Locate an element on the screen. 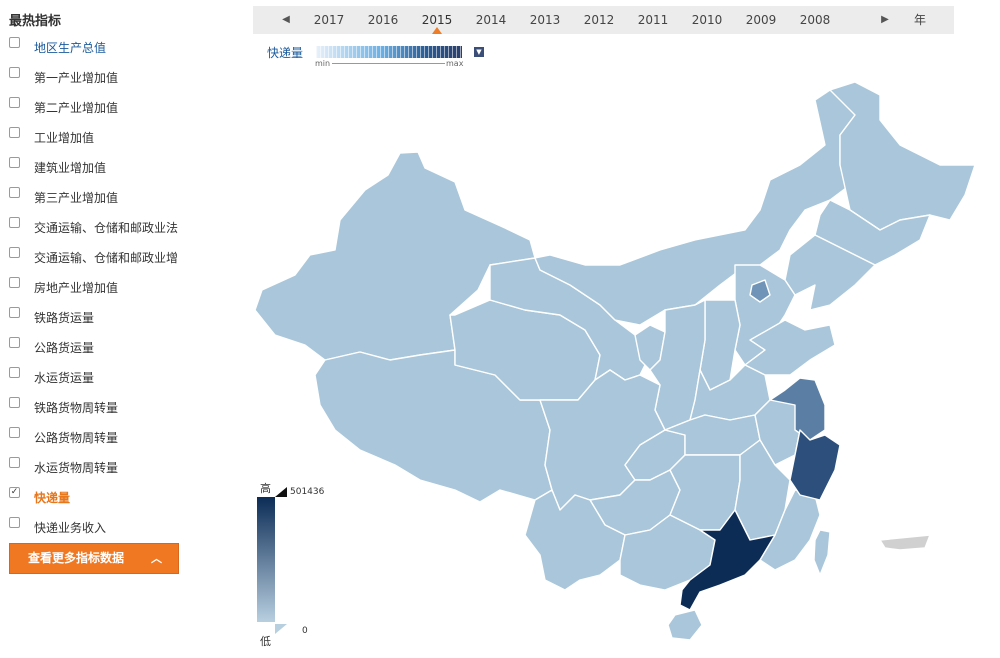 The width and height of the screenshot is (1000, 658). indicator-item: 铁路货运量 is located at coordinates (91, 318).